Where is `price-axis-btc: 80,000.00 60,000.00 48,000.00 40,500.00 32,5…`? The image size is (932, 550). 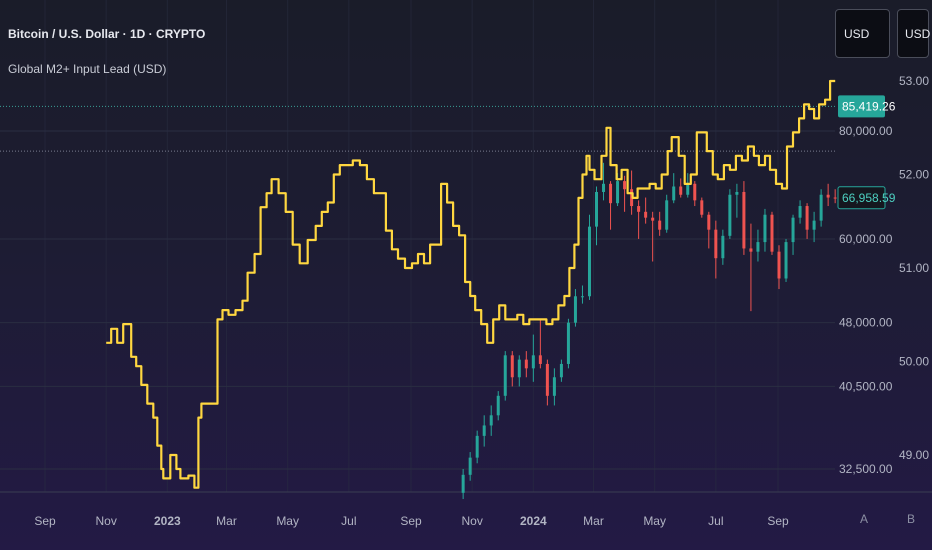 price-axis-btc: 80,000.00 60,000.00 48,000.00 40,500.00 32,5… is located at coordinates (866, 300).